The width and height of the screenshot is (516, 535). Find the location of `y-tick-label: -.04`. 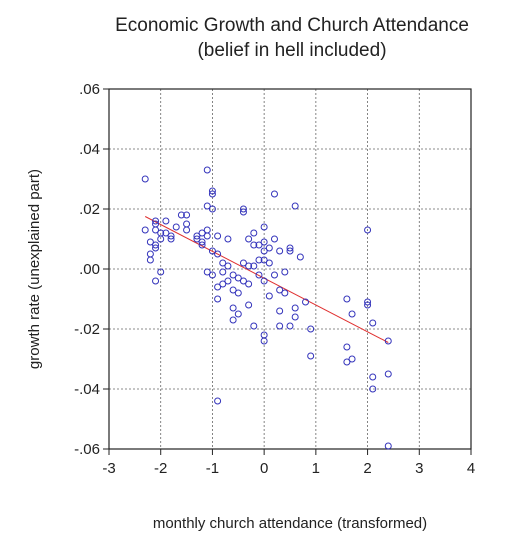

y-tick-label: -.04 is located at coordinates (87, 389).